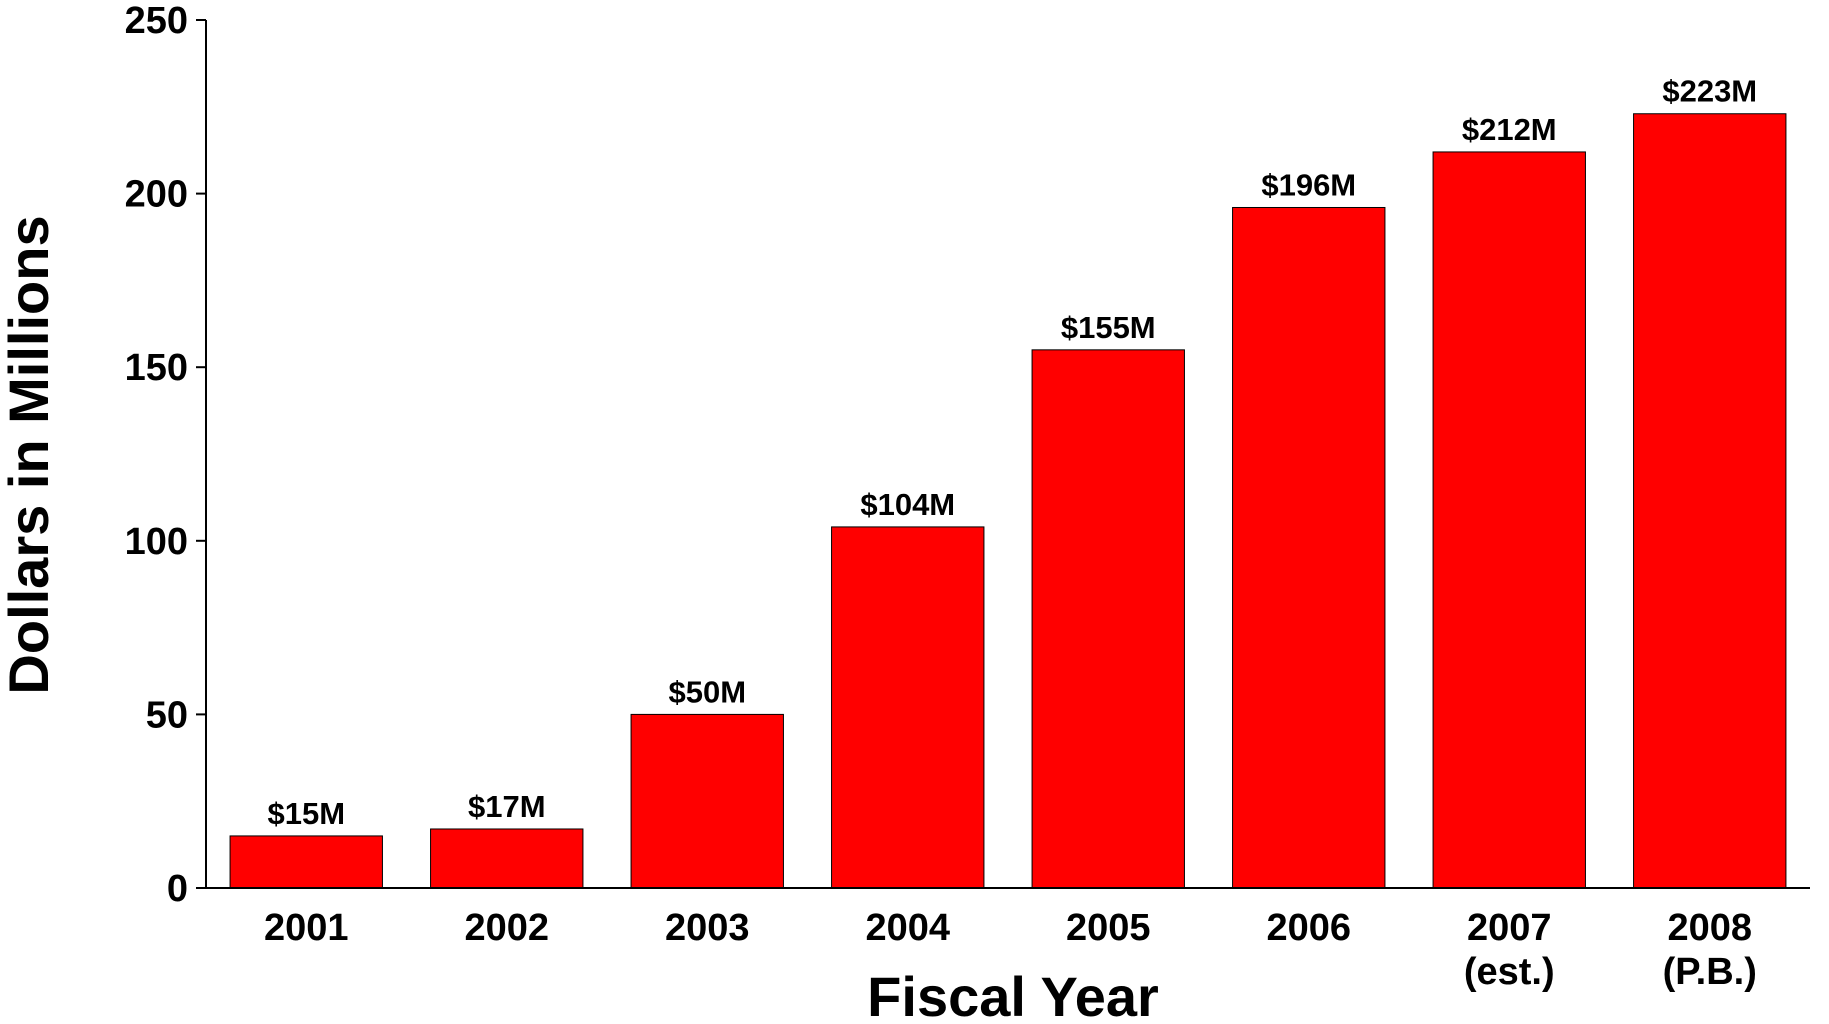  What do you see at coordinates (507, 806) in the screenshot?
I see `bar-data-label: $17M` at bounding box center [507, 806].